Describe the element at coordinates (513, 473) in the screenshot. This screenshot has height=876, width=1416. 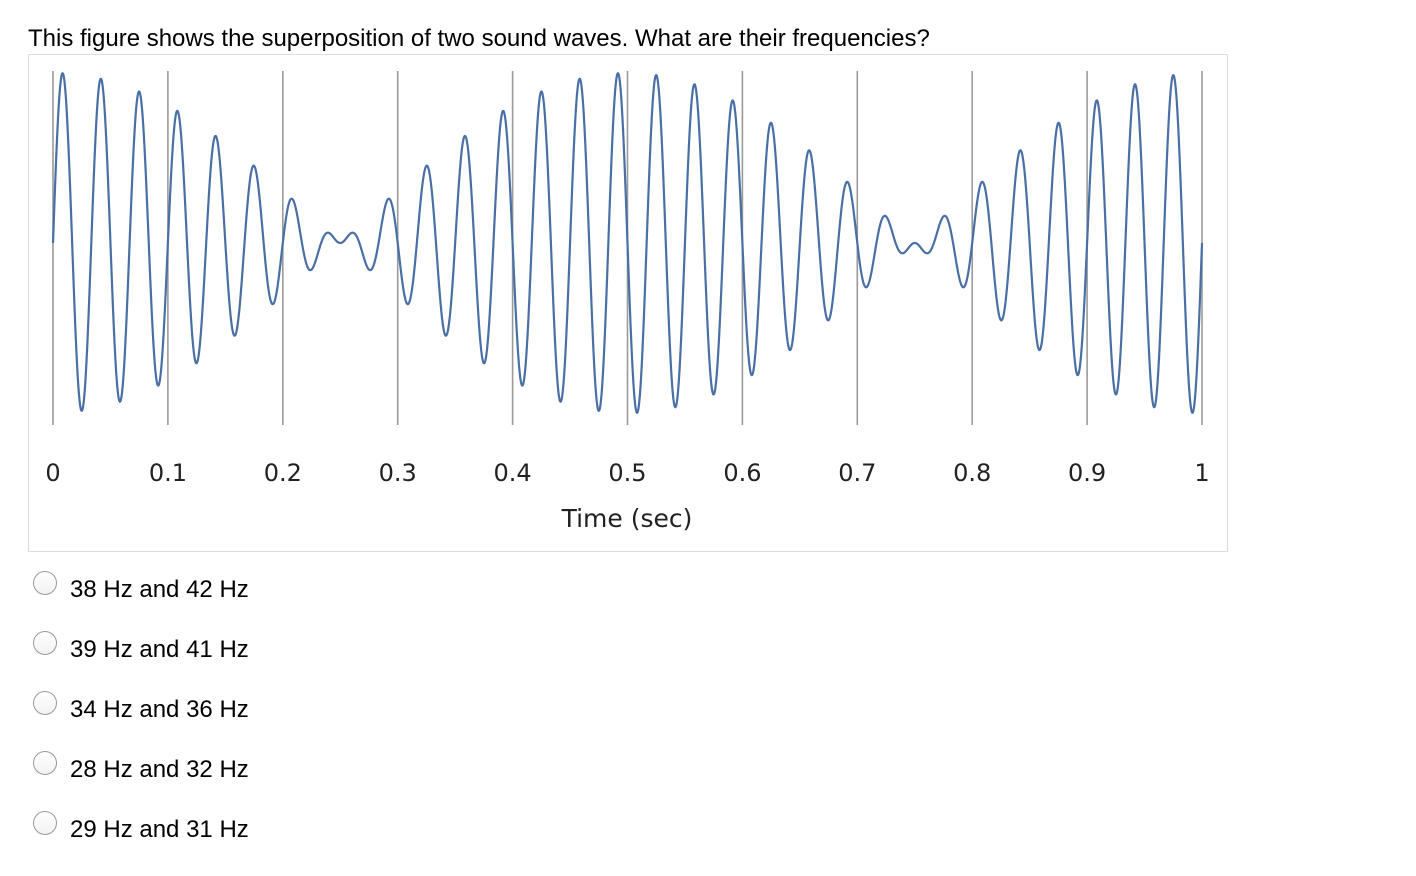
I see `x-tick-label: 0.4` at that location.